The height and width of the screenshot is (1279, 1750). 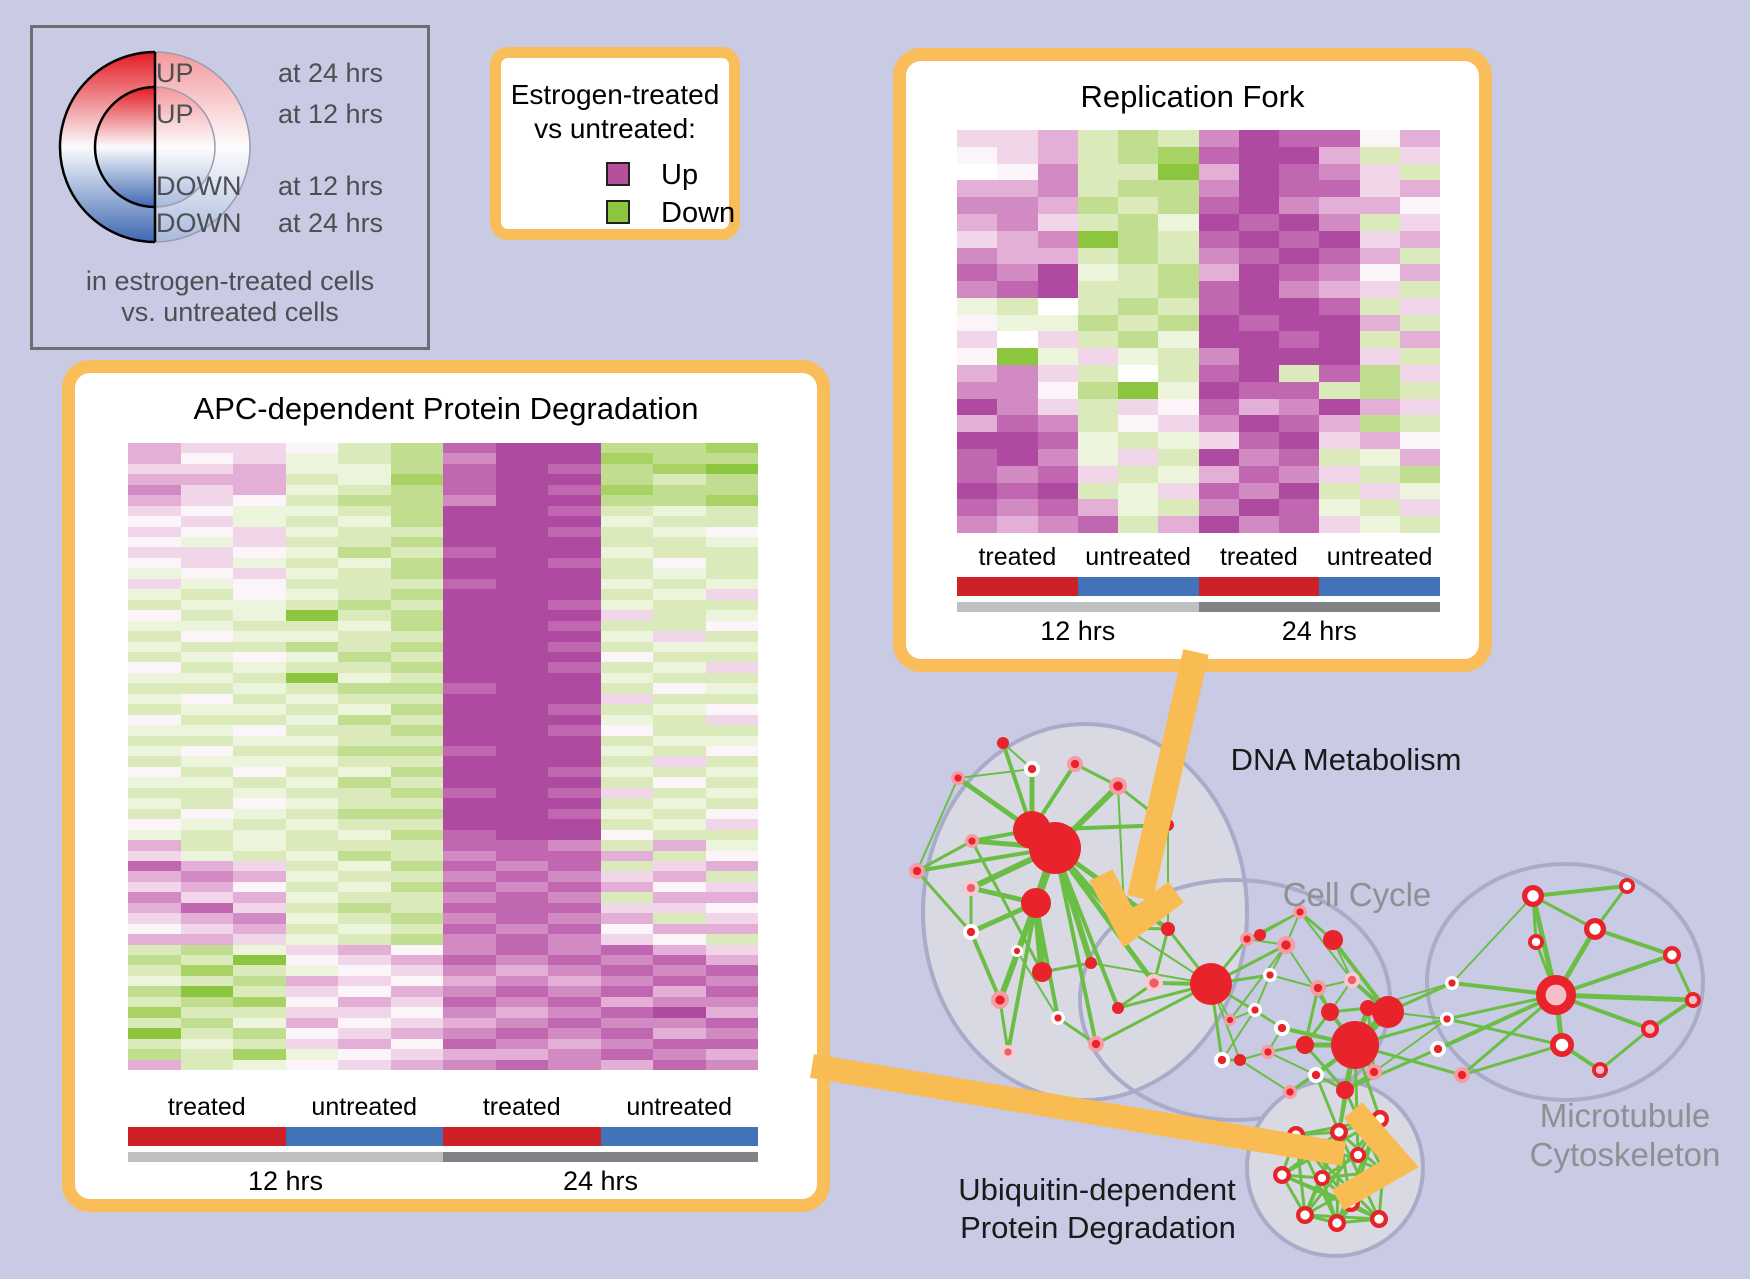 I want to click on cluster-cell-cycle, so click(x=1235, y=1000).